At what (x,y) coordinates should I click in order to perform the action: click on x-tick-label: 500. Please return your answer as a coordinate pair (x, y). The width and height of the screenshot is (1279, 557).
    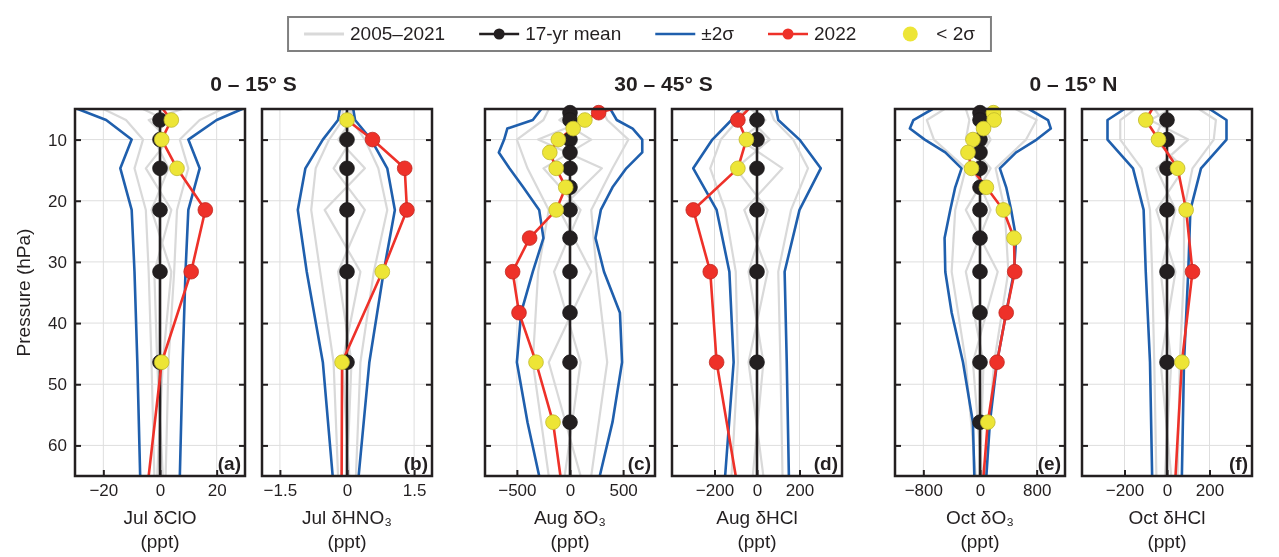
    Looking at the image, I should click on (623, 491).